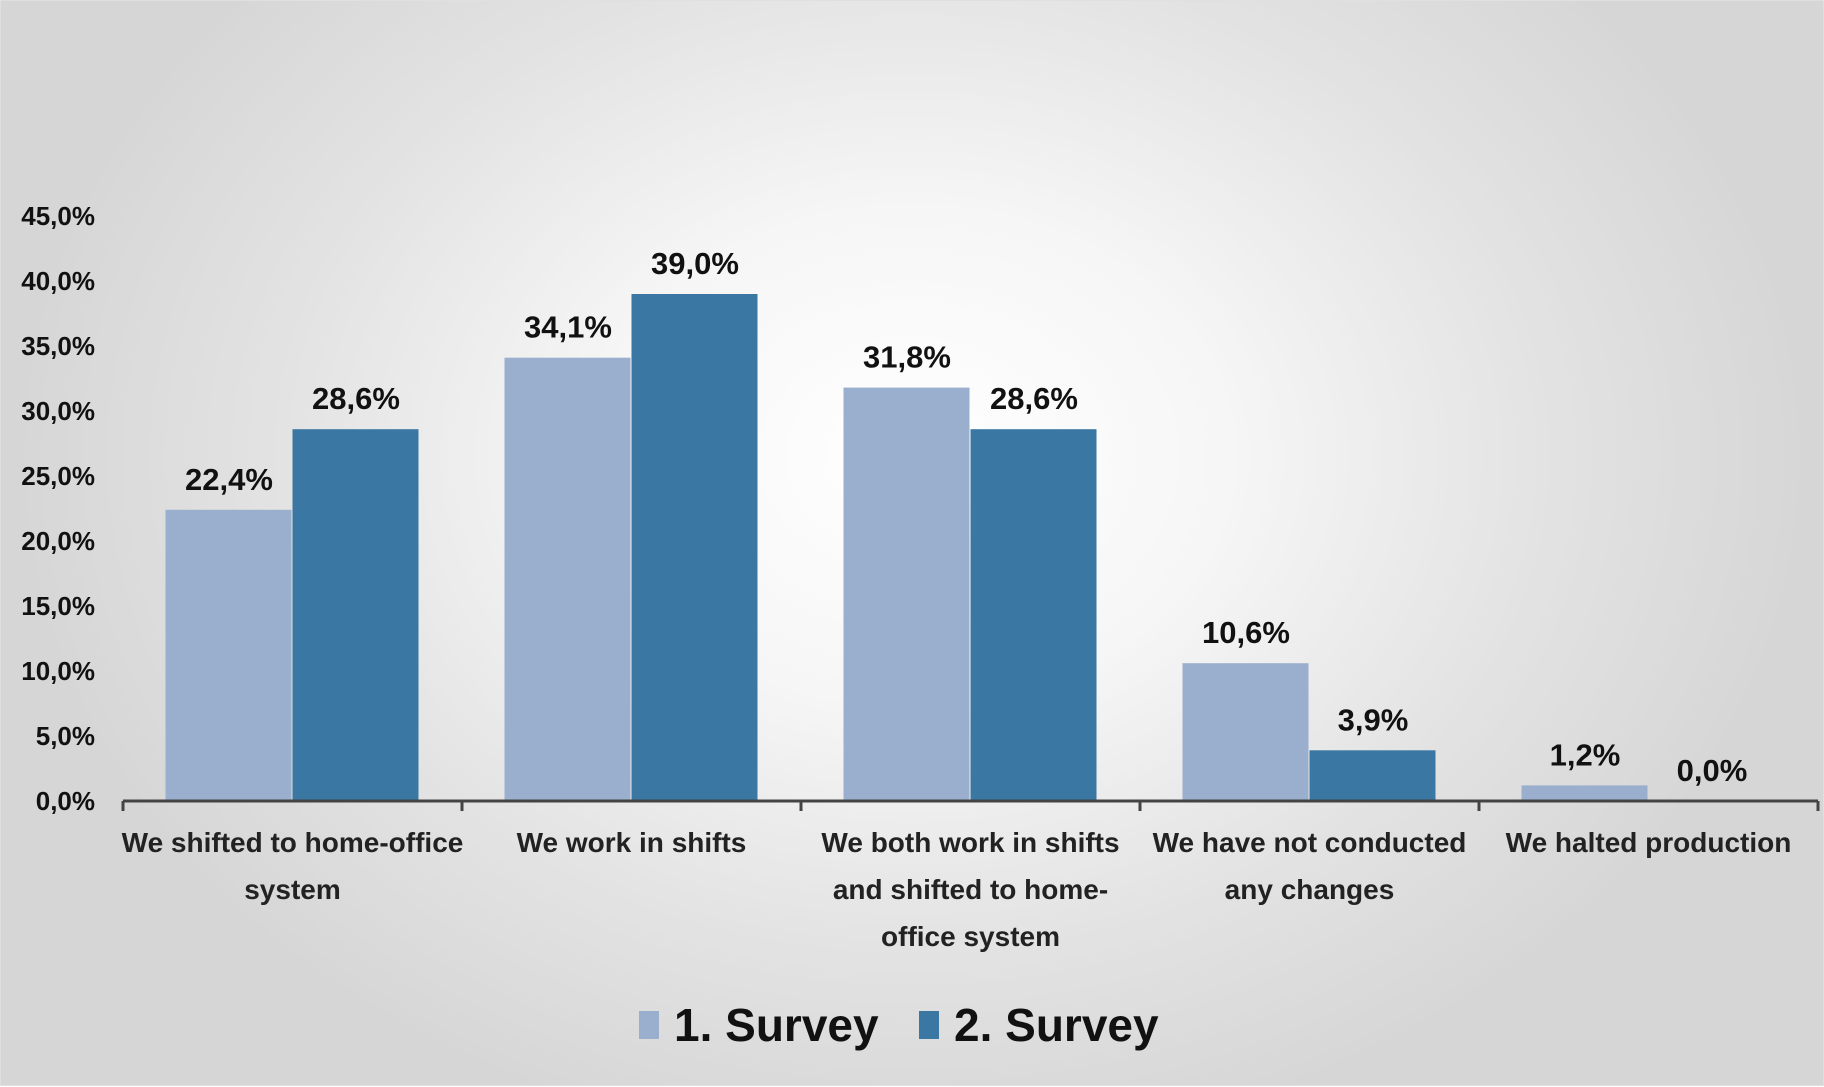 This screenshot has height=1087, width=1824. I want to click on y-tick-label: 40,0%, so click(58, 281).